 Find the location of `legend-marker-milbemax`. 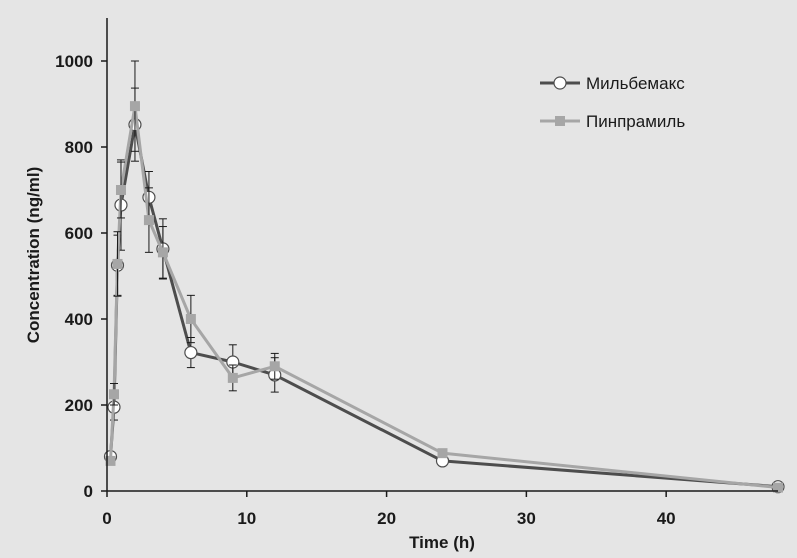

legend-marker-milbemax is located at coordinates (560, 83).